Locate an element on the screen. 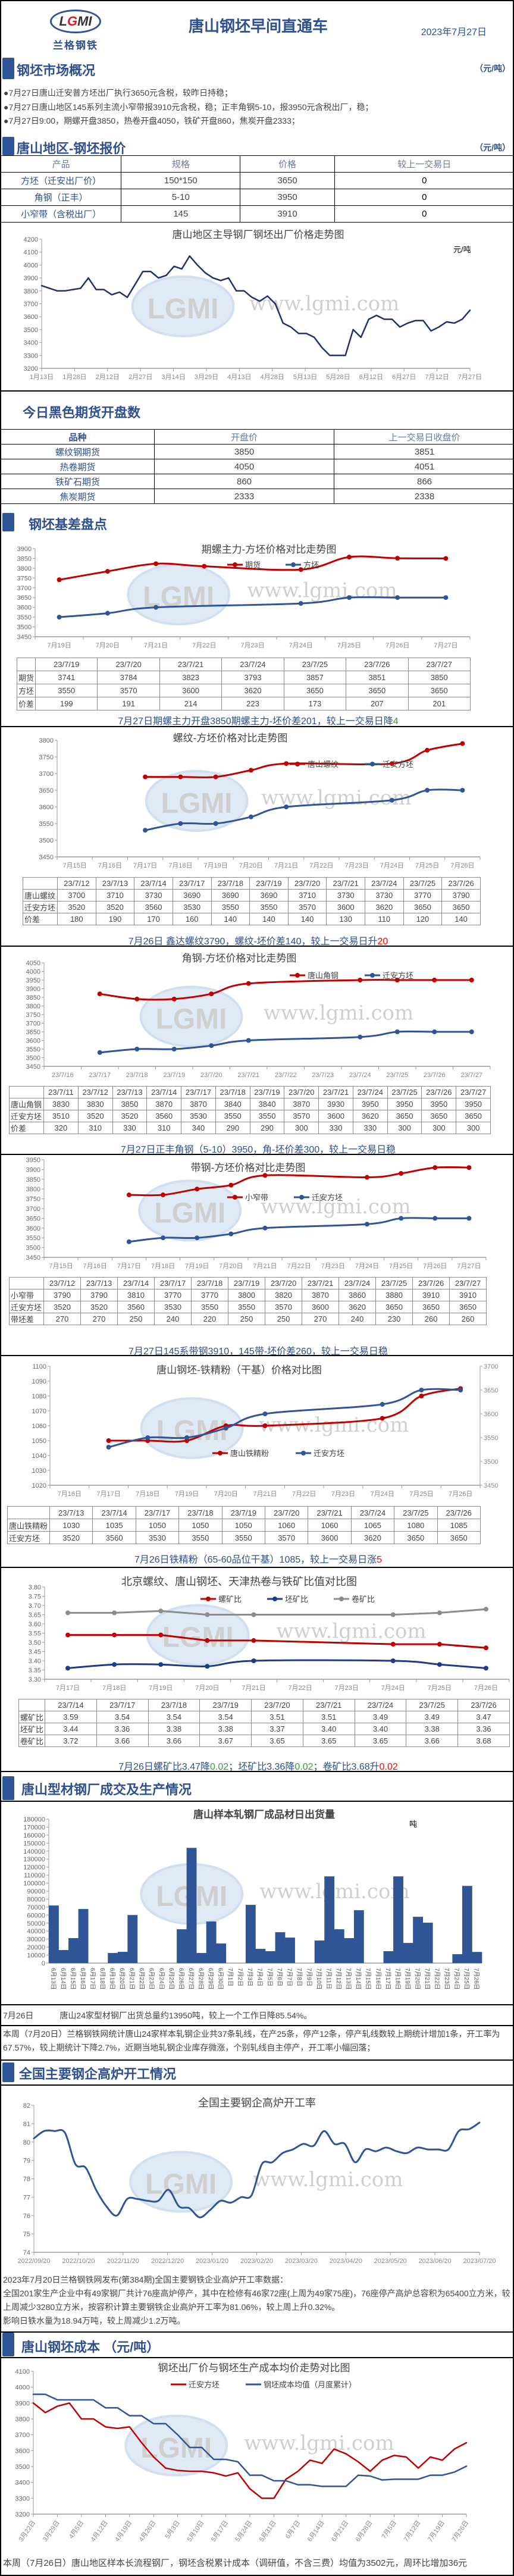 The width and height of the screenshot is (514, 2576). y-tick-label: 3850 is located at coordinates (33, 997).